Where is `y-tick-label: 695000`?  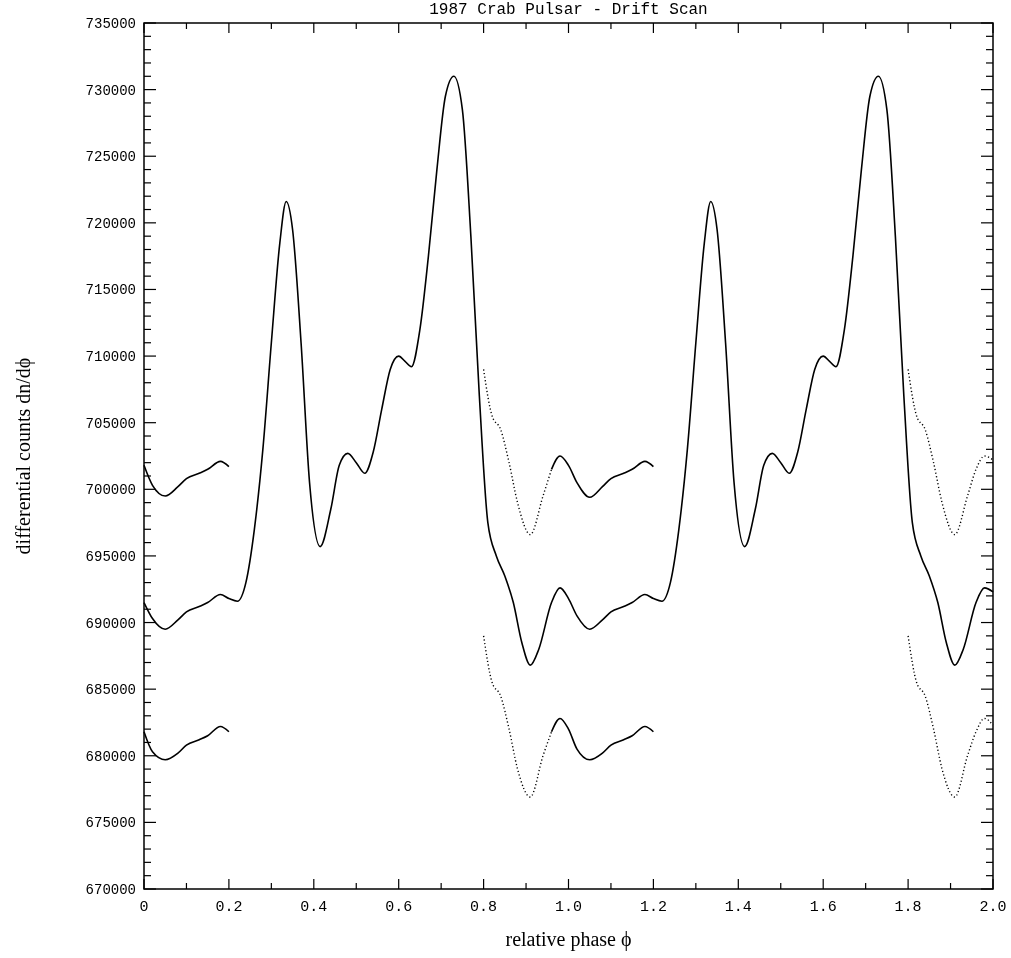 y-tick-label: 695000 is located at coordinates (110, 556).